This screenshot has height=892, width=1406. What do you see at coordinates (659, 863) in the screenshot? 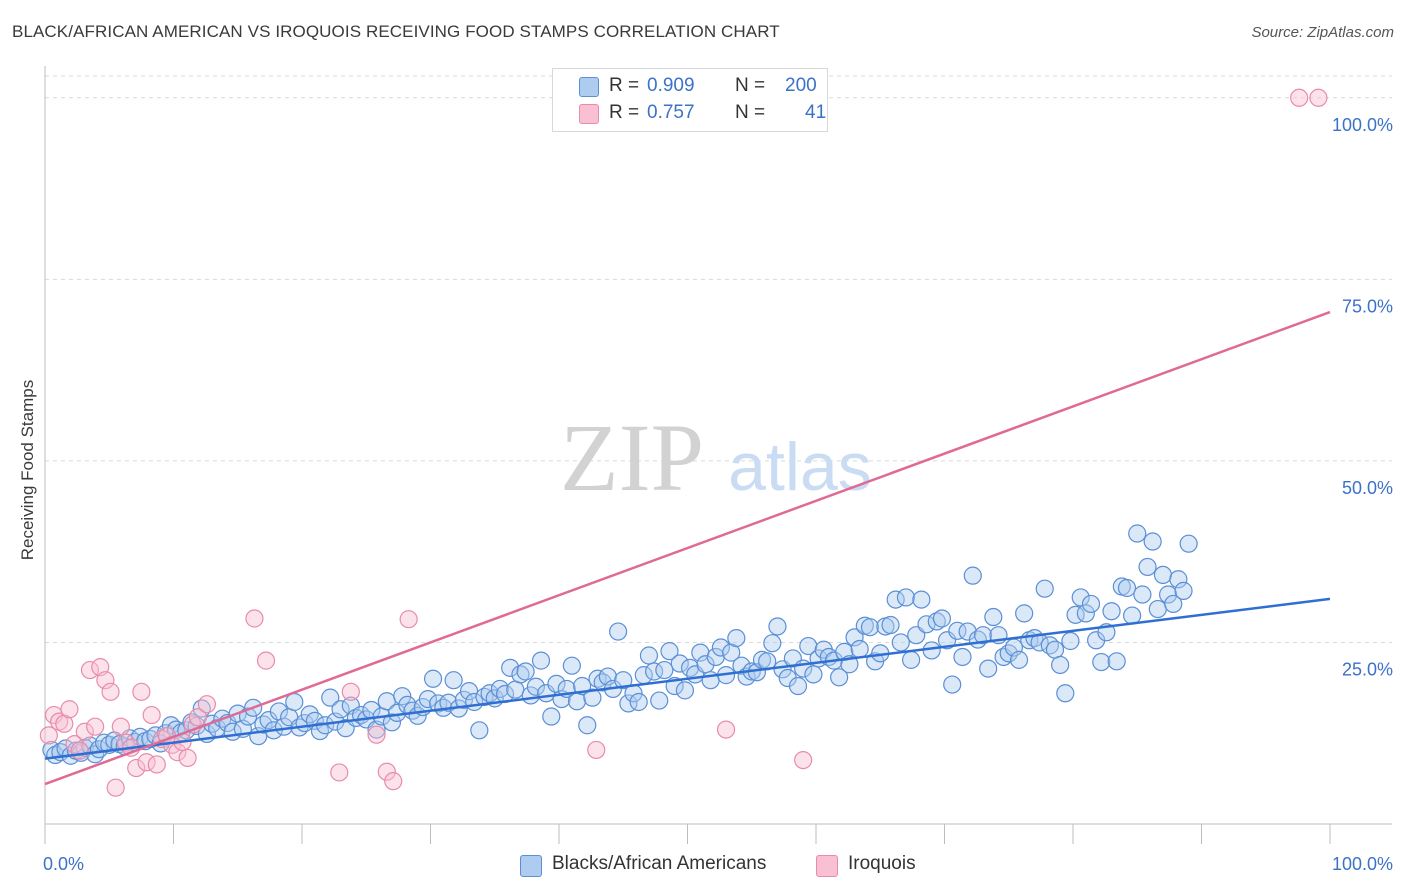
I see `bottom-legend-label-blue: Blacks/African Americans` at bounding box center [659, 863].